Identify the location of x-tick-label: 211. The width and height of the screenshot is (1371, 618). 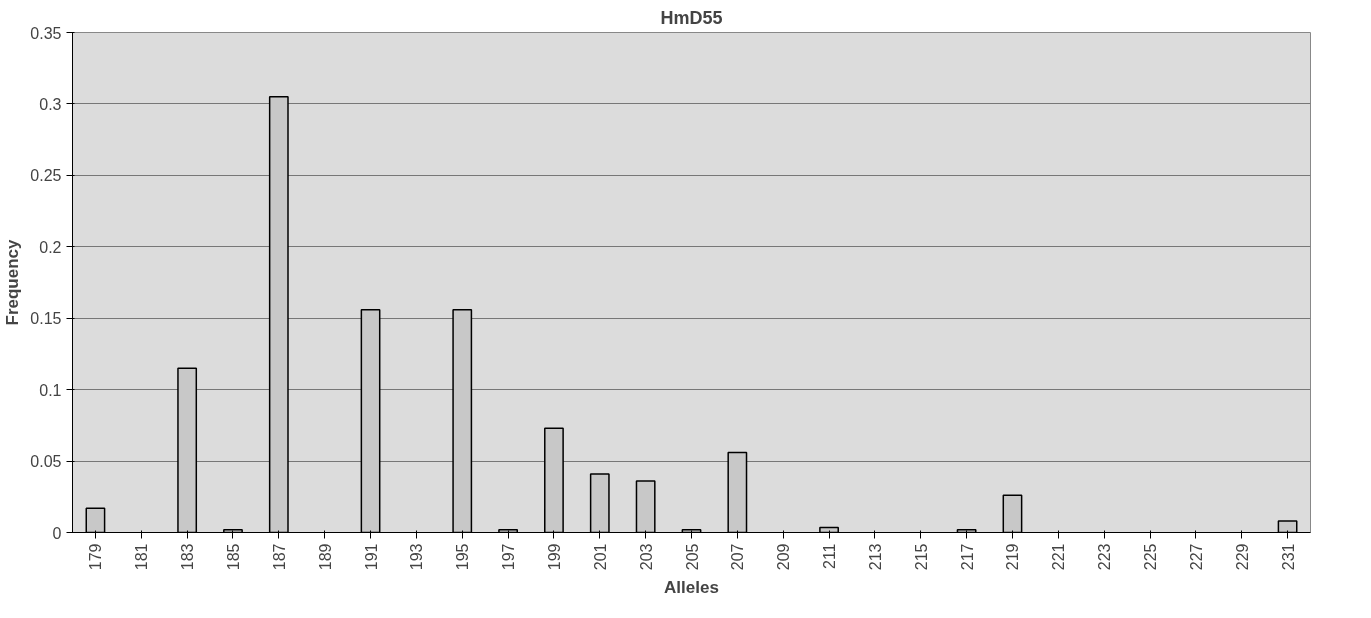
(830, 556).